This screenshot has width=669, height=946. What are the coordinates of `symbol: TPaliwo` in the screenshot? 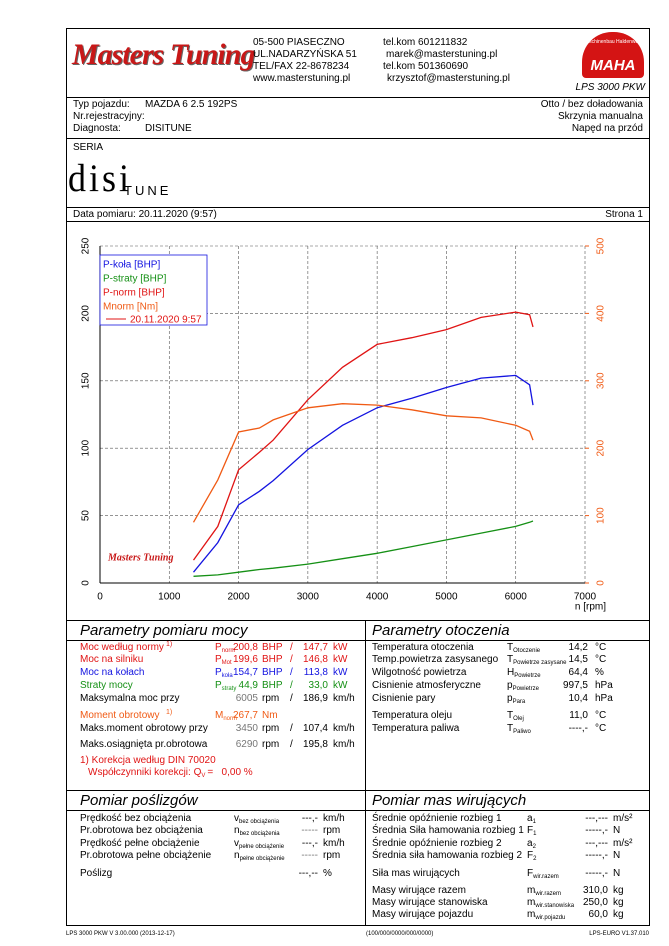 It's located at (519, 729).